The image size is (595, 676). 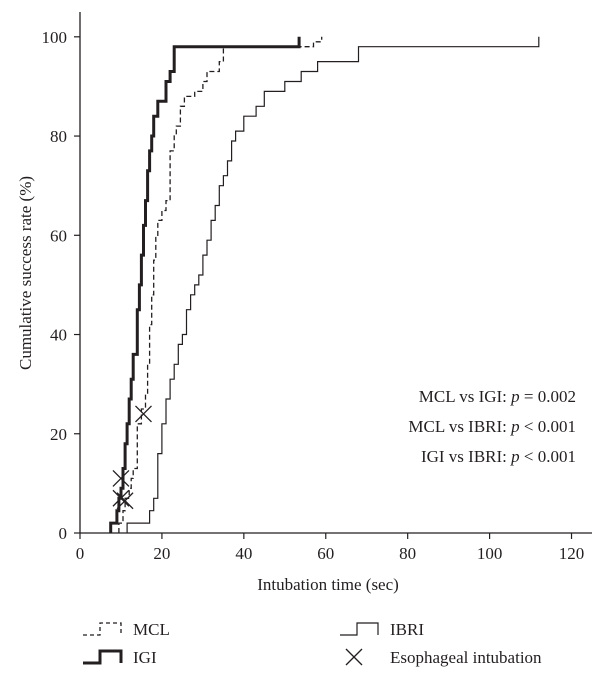 What do you see at coordinates (58, 335) in the screenshot?
I see `y-tick-label-40: 40` at bounding box center [58, 335].